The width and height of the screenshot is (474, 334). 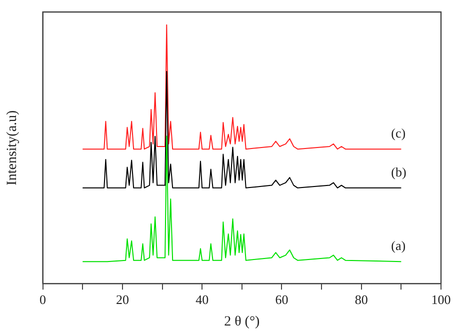 I want to click on y-axis-title: Intensity(a.u), so click(x=12, y=148).